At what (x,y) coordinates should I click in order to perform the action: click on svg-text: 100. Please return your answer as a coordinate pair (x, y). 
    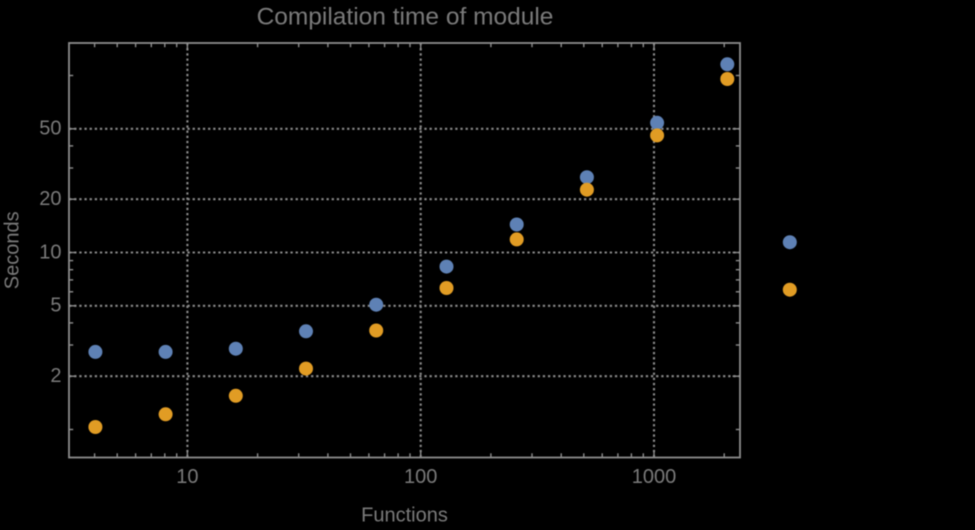
    Looking at the image, I should click on (420, 477).